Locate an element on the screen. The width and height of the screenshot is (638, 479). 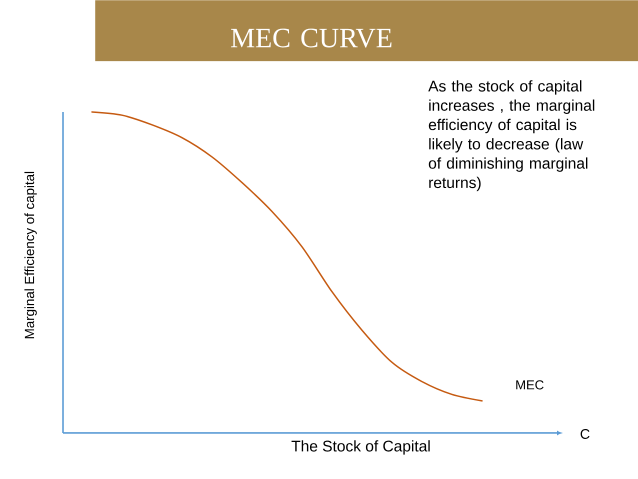
y-axis-title: Marginal Efficiency of capital is located at coordinates (30, 255).